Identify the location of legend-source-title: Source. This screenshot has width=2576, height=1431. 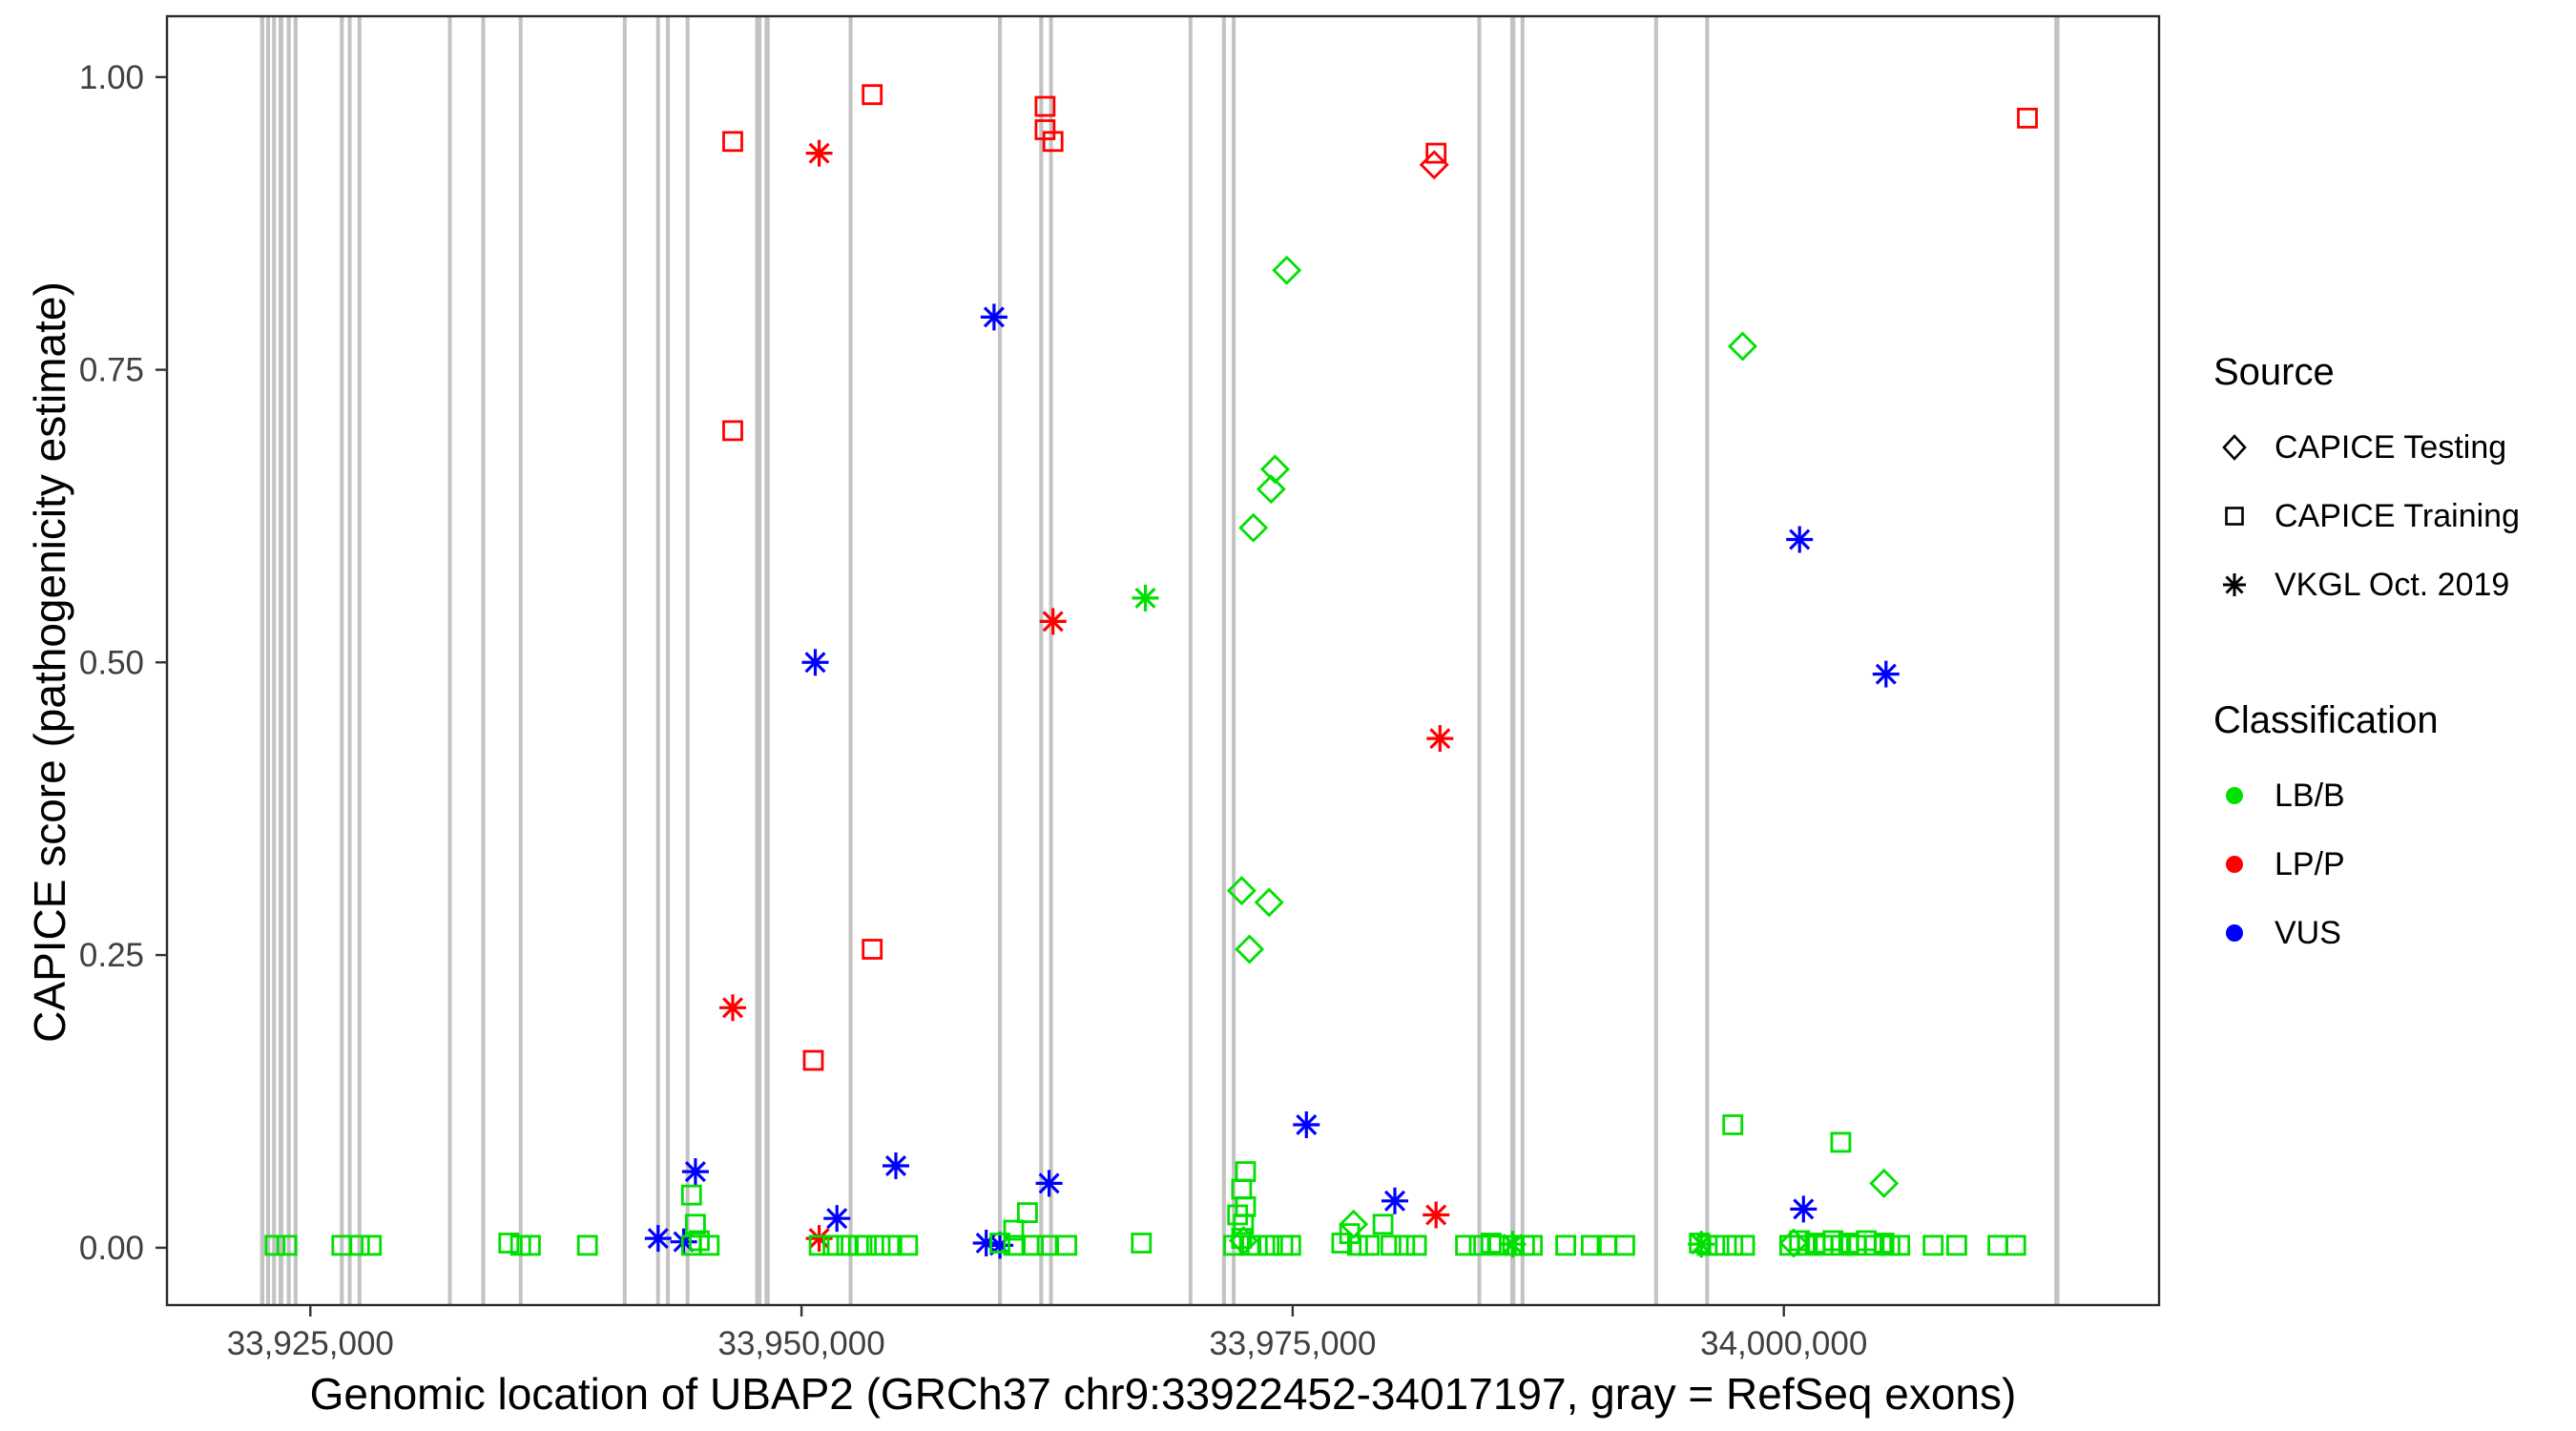
(2274, 372).